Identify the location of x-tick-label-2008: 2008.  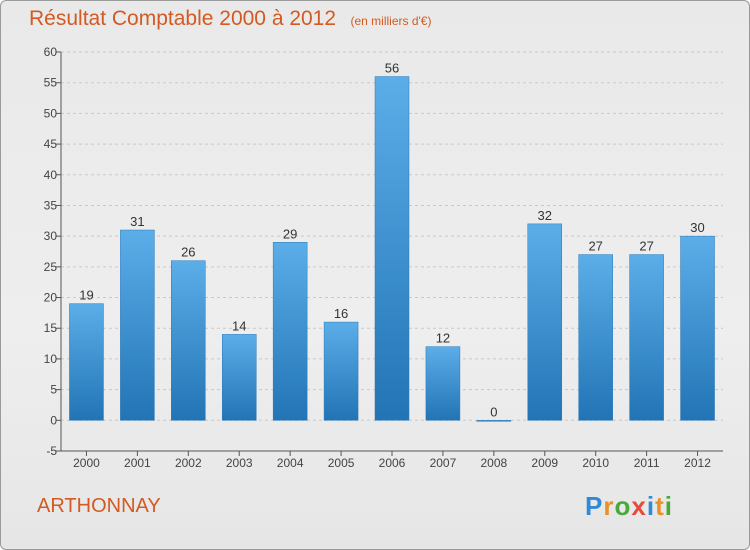
(493, 463).